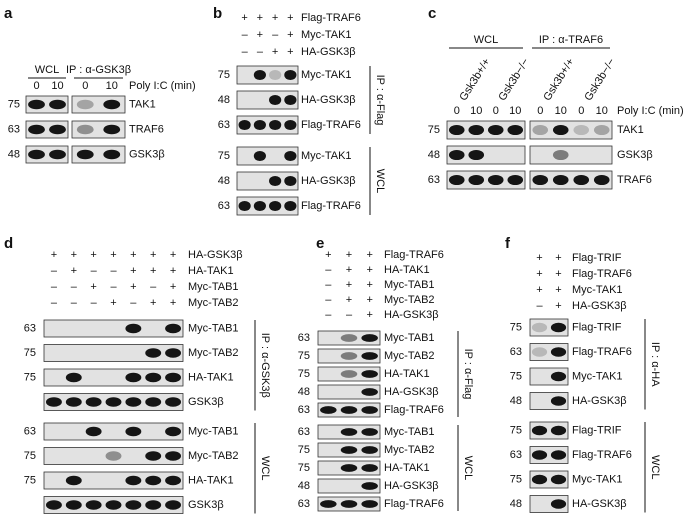 Image resolution: width=685 pixels, height=516 pixels. I want to click on blot-label: TRAF6, so click(146, 129).